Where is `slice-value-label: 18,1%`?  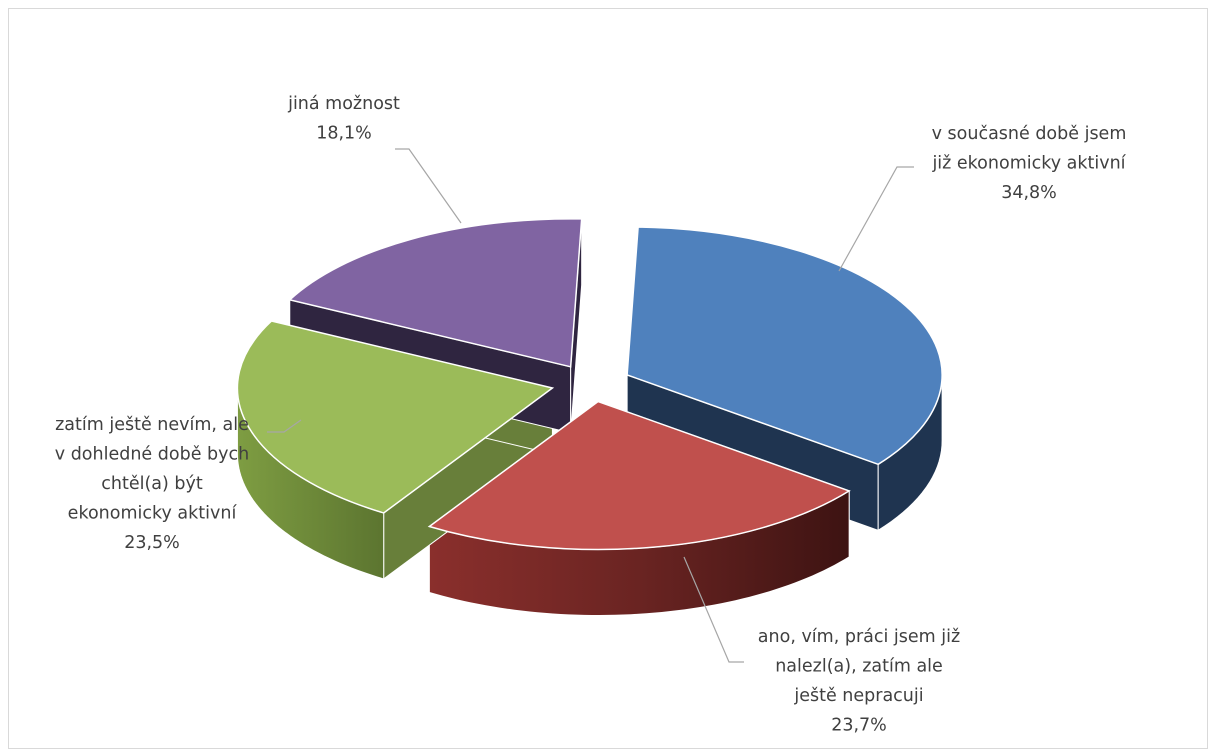
slice-value-label: 18,1% is located at coordinates (344, 134).